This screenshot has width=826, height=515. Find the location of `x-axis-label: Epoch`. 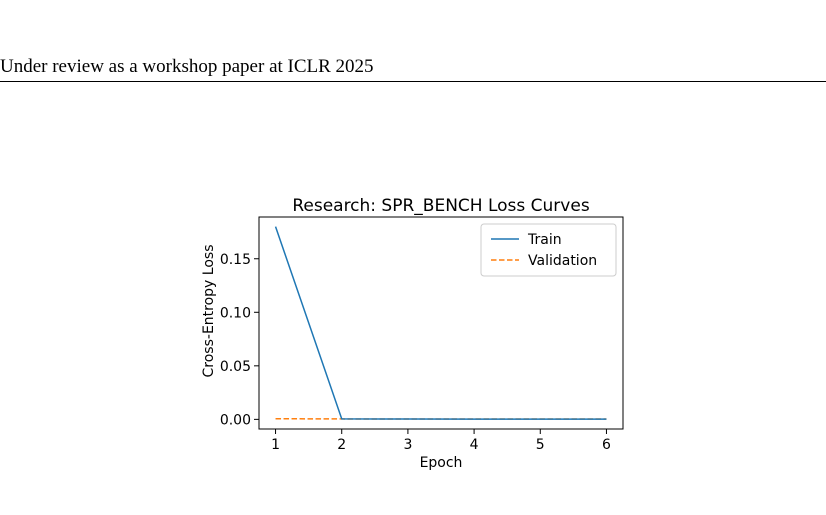

x-axis-label: Epoch is located at coordinates (441, 463).